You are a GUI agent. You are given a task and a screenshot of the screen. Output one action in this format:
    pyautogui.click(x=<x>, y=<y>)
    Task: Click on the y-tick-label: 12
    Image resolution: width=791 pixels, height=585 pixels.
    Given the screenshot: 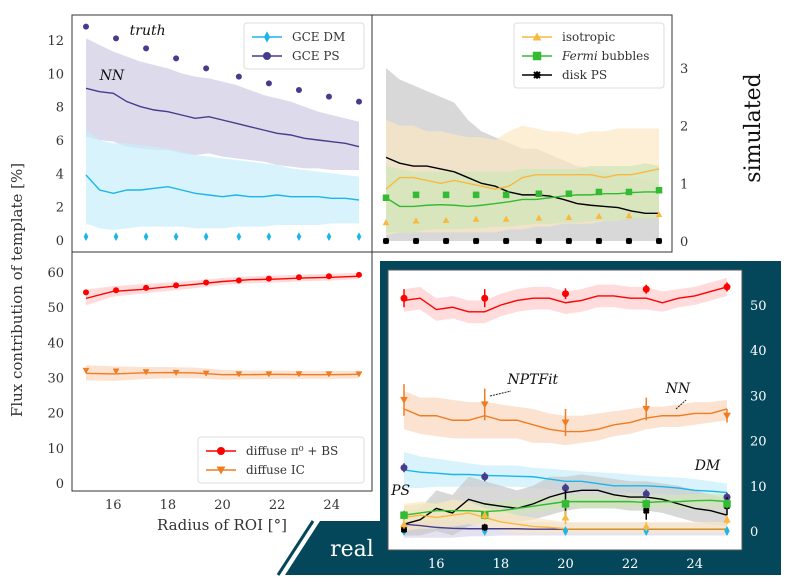 What is the action you would take?
    pyautogui.click(x=55, y=41)
    